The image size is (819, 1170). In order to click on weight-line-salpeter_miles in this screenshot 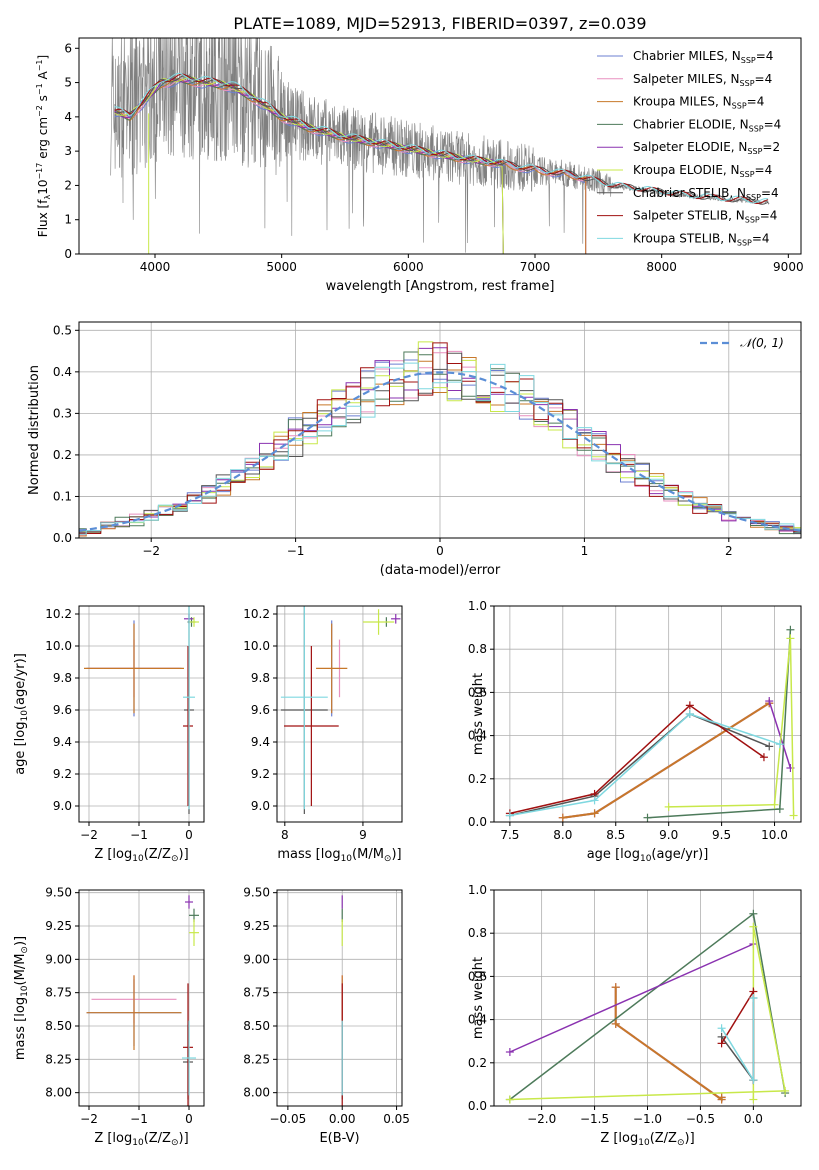, I will do `click(668, 1044)`.